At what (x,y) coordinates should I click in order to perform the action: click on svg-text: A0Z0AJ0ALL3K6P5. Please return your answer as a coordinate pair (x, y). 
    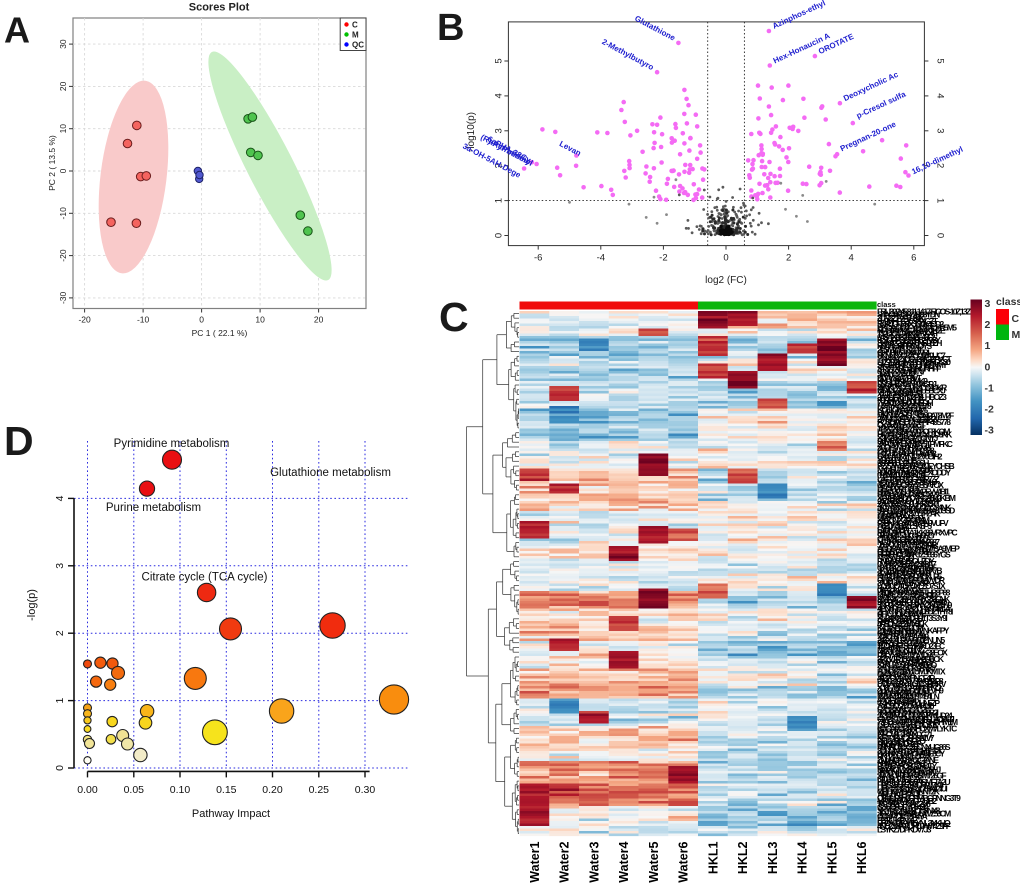
    Looking at the image, I should click on (904, 526).